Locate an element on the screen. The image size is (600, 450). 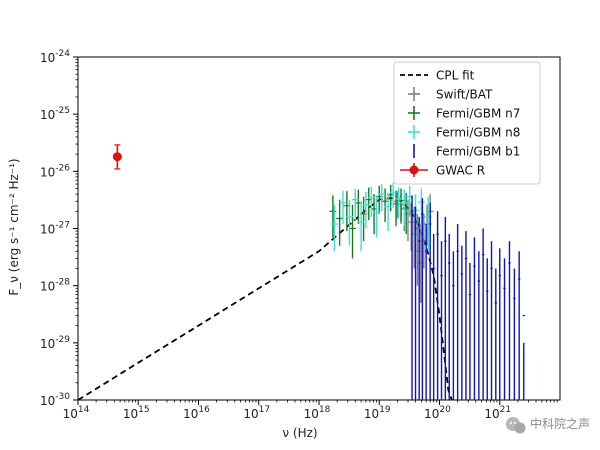
legend-label: Fermi/GBM b1 is located at coordinates (478, 152).